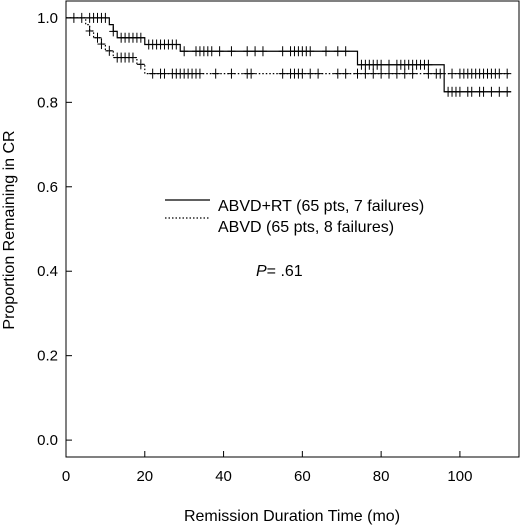  What do you see at coordinates (292, 516) in the screenshot?
I see `x-axis-label: Remission Duration Time (mo)` at bounding box center [292, 516].